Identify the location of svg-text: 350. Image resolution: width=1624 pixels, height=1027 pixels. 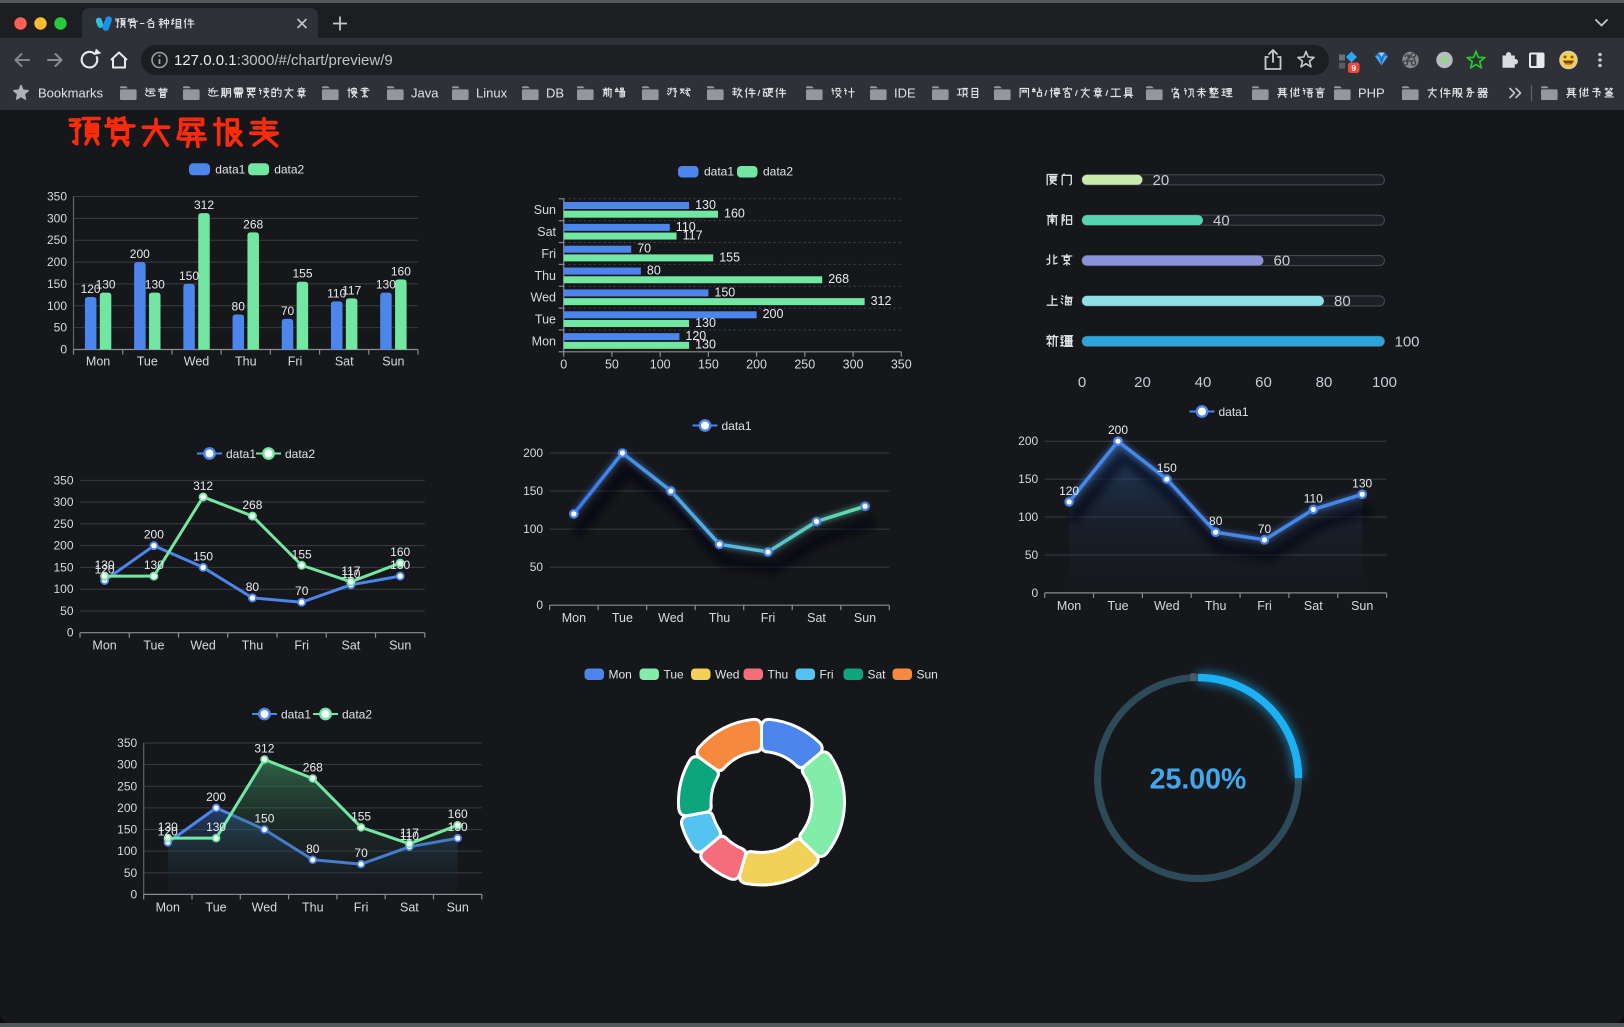
(901, 365).